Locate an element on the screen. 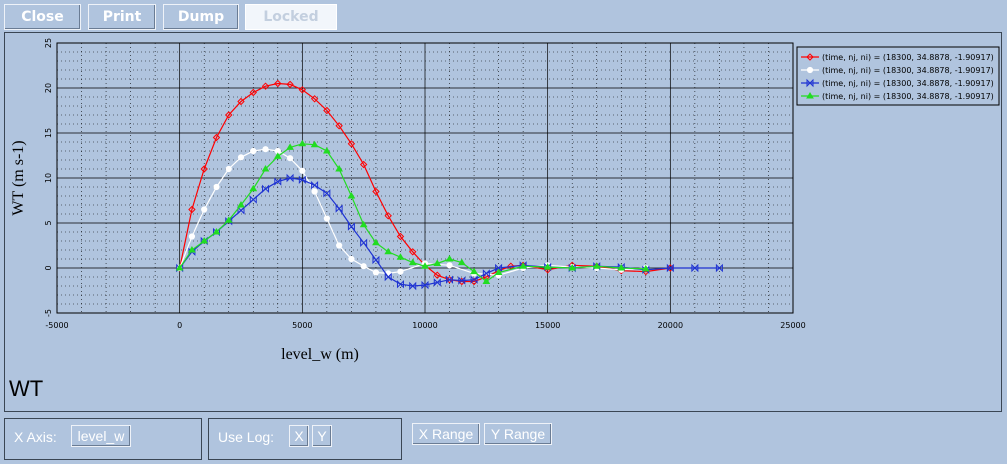  use-log-label: Use Log: is located at coordinates (246, 437).